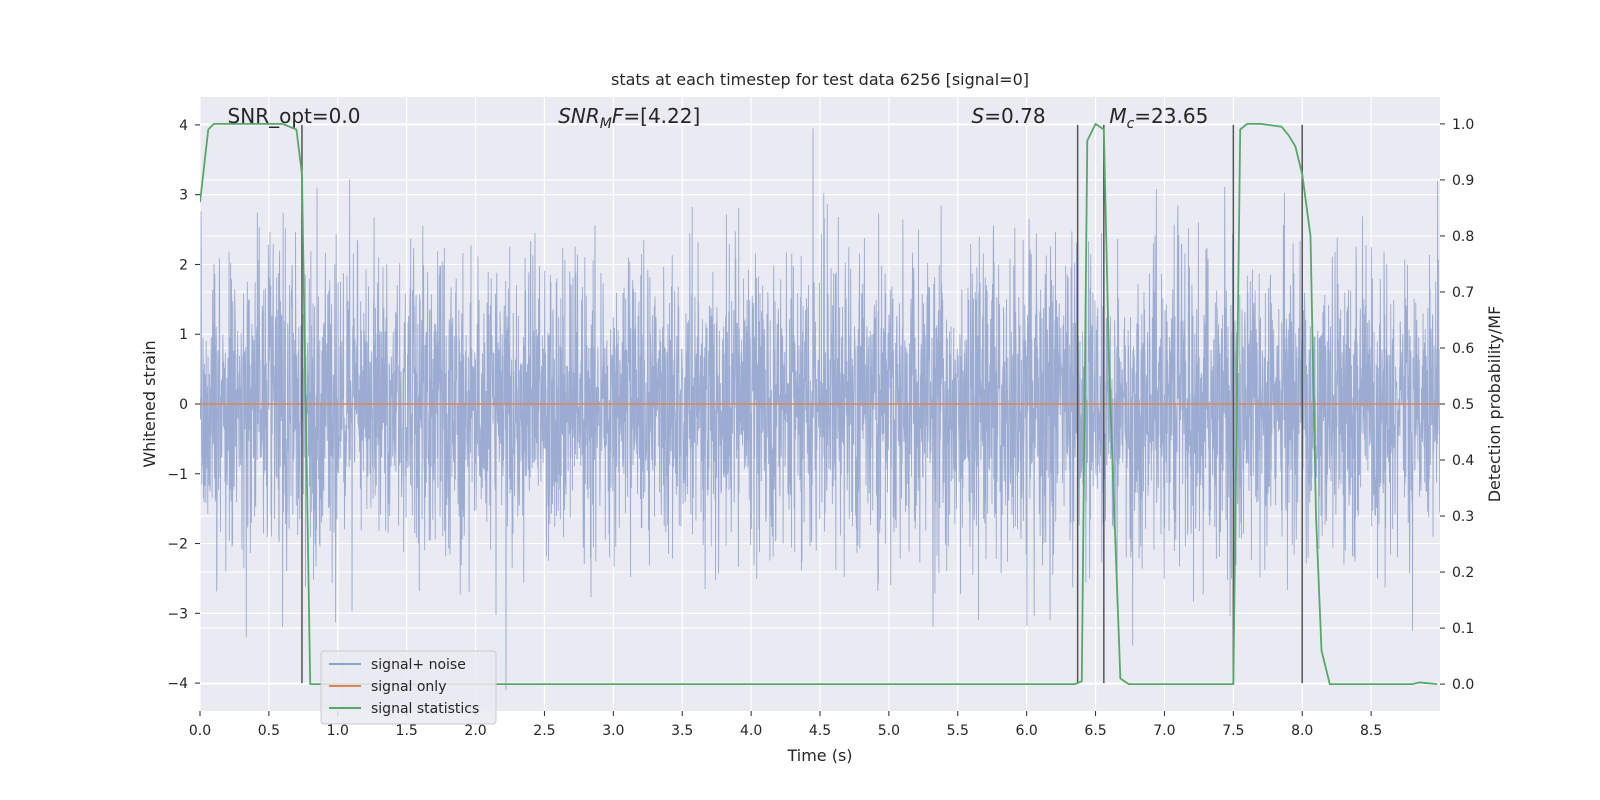 This screenshot has height=800, width=1600. Describe the element at coordinates (407, 731) in the screenshot. I see `x-tick-label: 1.5` at that location.